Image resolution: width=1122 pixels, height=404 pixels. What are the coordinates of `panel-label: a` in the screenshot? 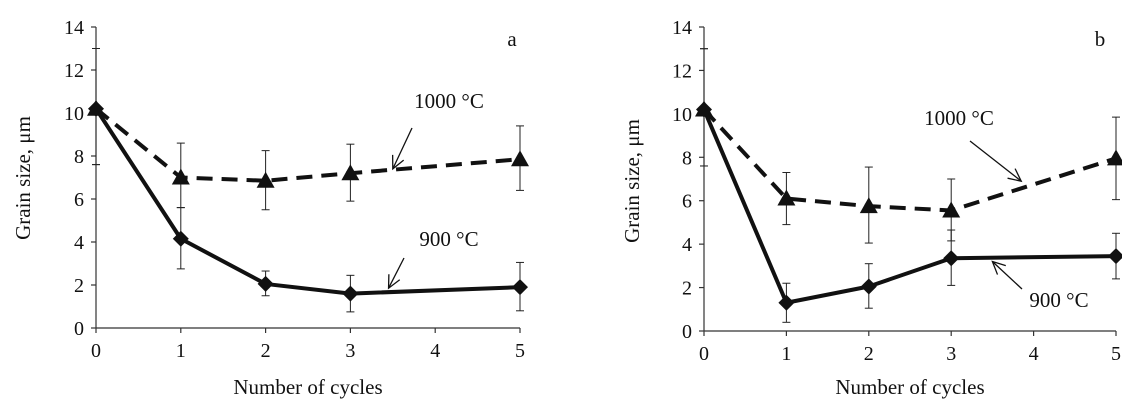 It's located at (512, 39).